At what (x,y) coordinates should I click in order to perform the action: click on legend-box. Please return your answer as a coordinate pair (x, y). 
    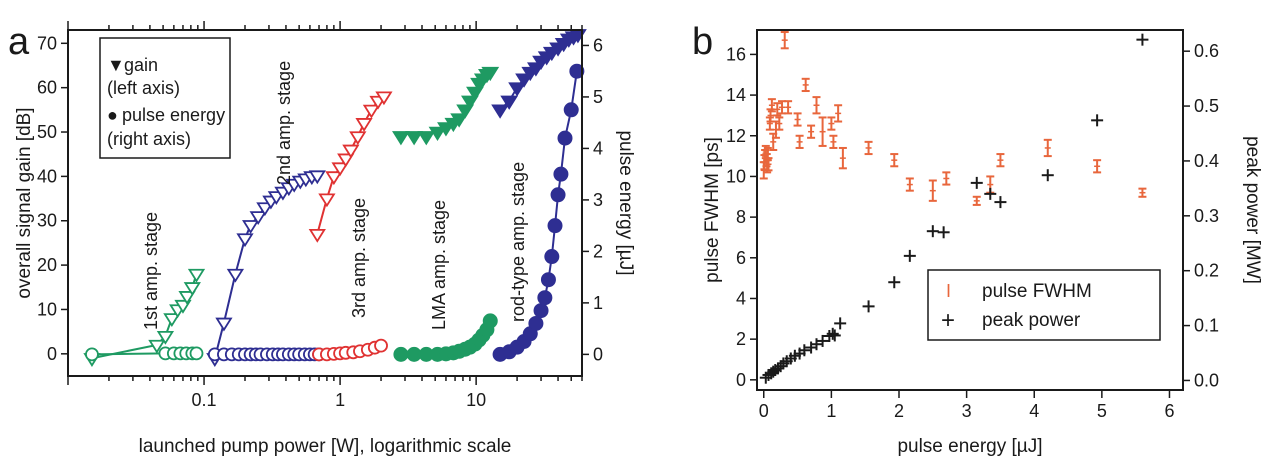
    Looking at the image, I should click on (165, 98).